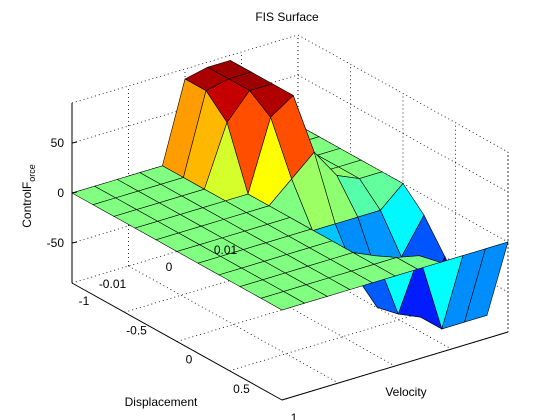 The width and height of the screenshot is (560, 420). I want to click on svg-text: ControlForce, so click(28, 196).